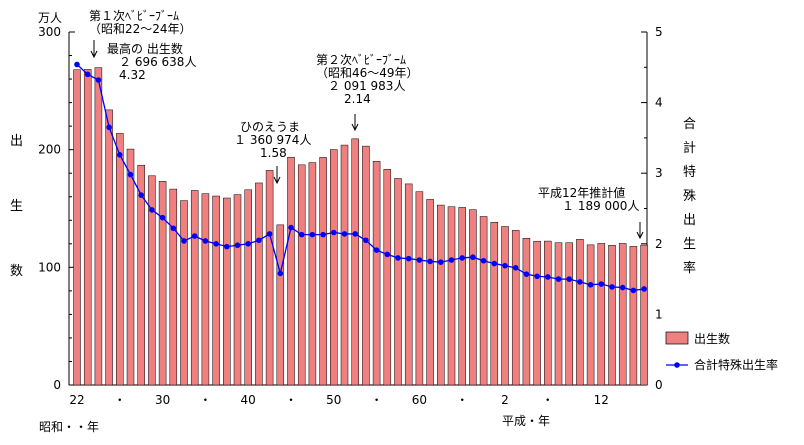 Image resolution: width=804 pixels, height=445 pixels. Describe the element at coordinates (270, 127) in the screenshot. I see `annotation-line: ひのえうま` at that location.